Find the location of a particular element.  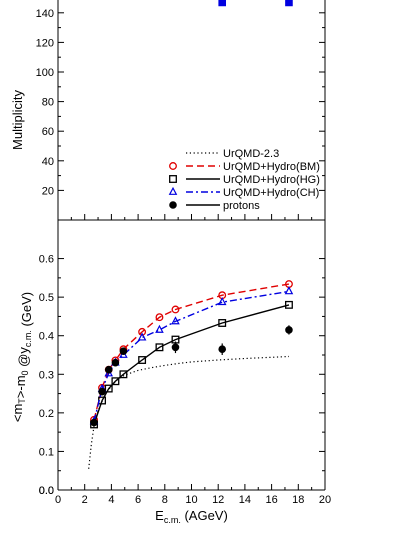

legend-entry: protons is located at coordinates (214, 206).